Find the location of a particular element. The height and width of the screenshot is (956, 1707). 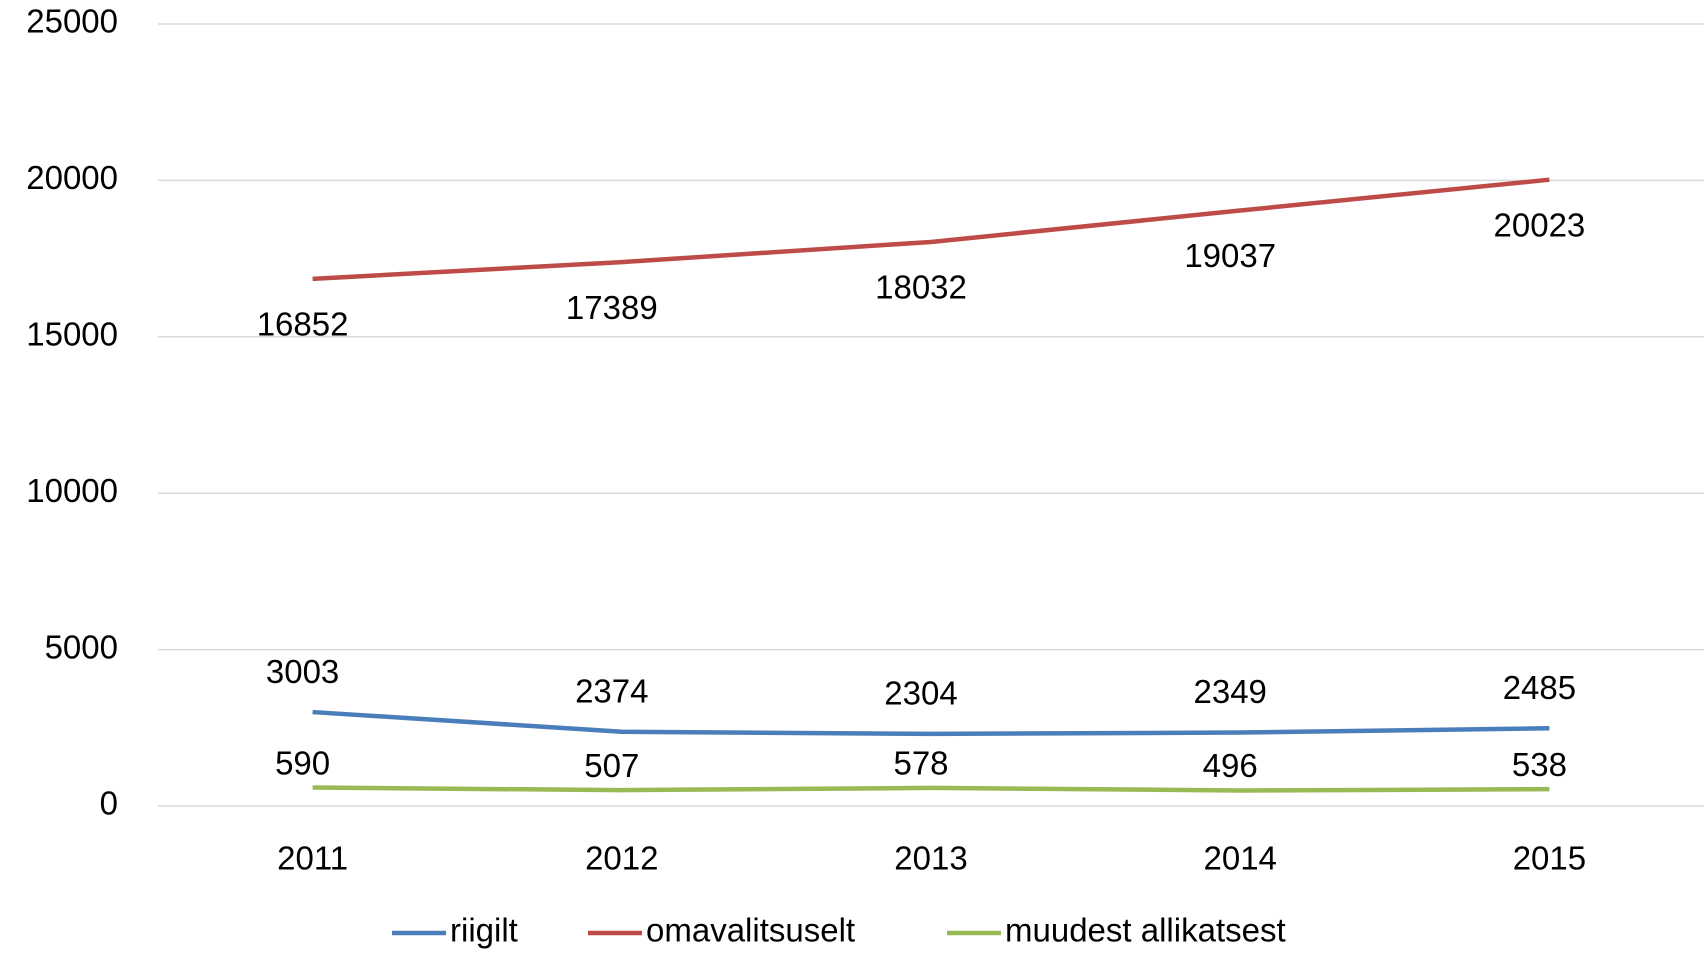

data-label: 507 is located at coordinates (611, 765).